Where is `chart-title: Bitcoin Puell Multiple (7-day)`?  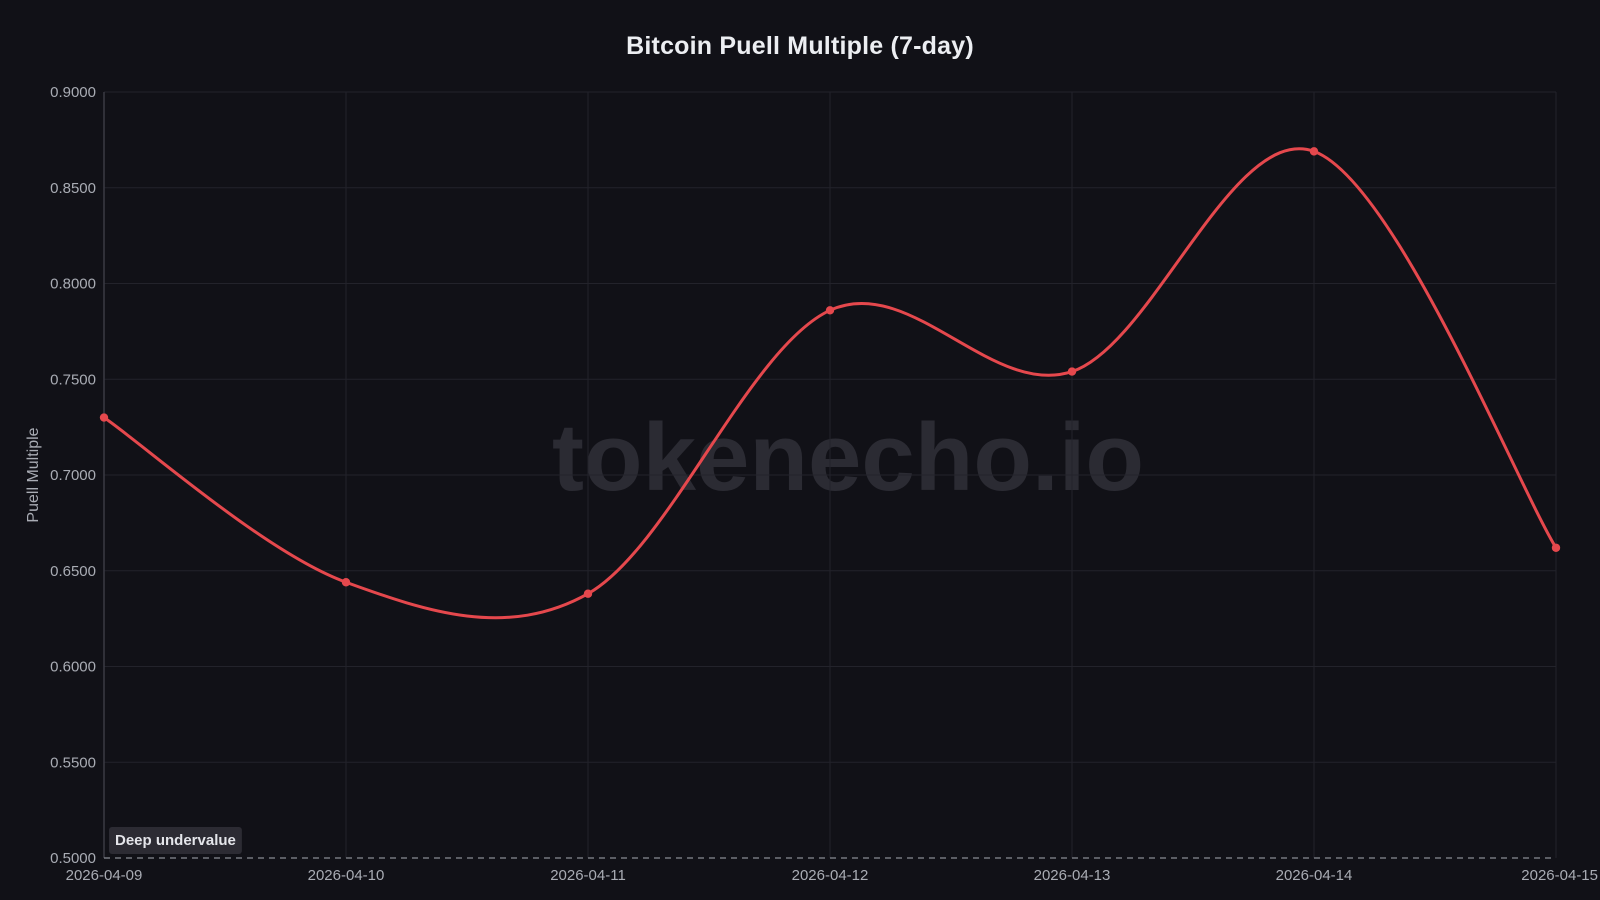
chart-title: Bitcoin Puell Multiple (7-day) is located at coordinates (800, 46).